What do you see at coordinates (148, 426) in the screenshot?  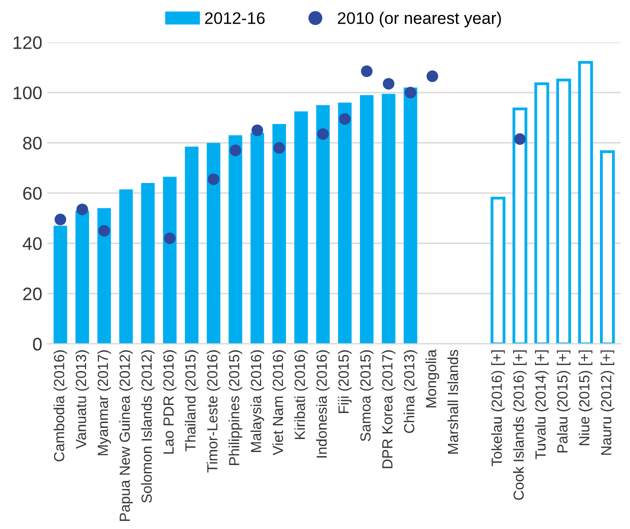 I see `x-tick-label: Solomon Islands (2012)` at bounding box center [148, 426].